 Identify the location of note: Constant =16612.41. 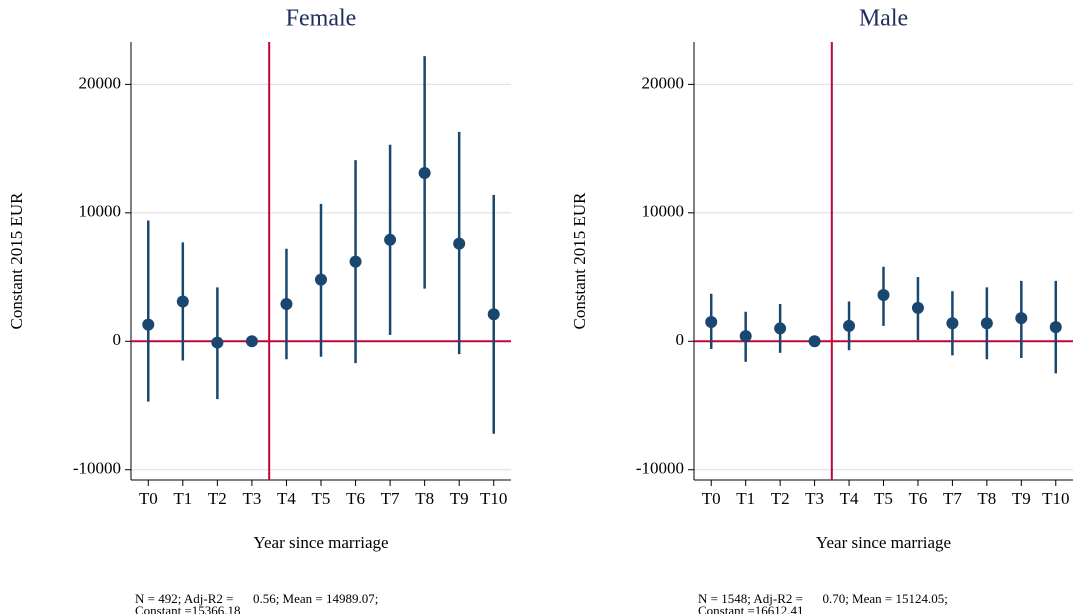
(751, 608).